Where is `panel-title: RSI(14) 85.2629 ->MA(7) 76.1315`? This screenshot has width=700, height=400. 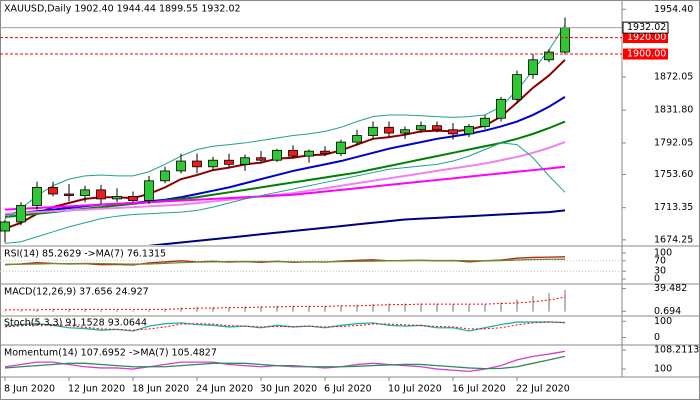
panel-title: RSI(14) 85.2629 ->MA(7) 76.1315 is located at coordinates (85, 254).